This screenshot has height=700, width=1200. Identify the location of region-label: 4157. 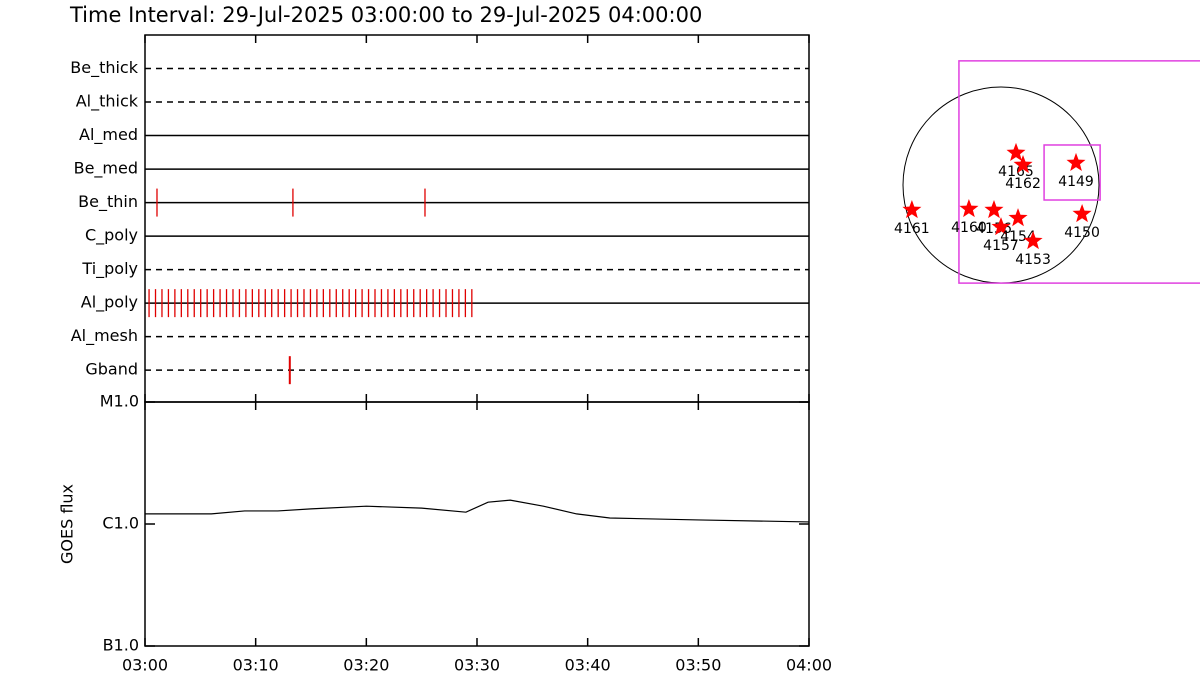
(1001, 246).